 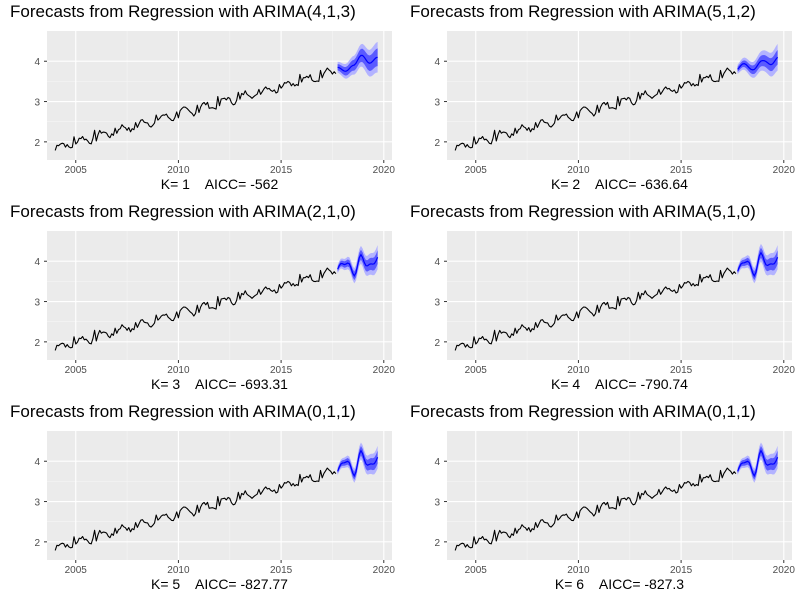 What do you see at coordinates (619, 584) in the screenshot?
I see `x-axis-label: K= 6 AICC= -827.3` at bounding box center [619, 584].